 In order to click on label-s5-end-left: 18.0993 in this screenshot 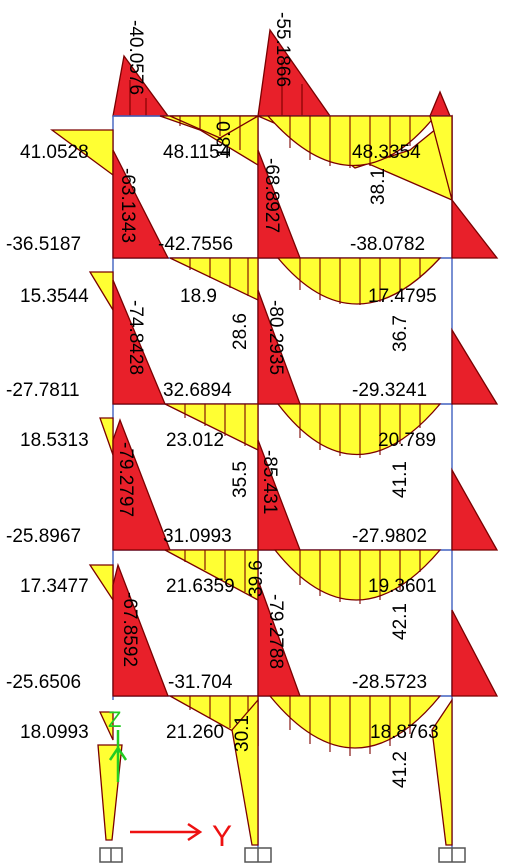, I will do `click(54, 732)`.